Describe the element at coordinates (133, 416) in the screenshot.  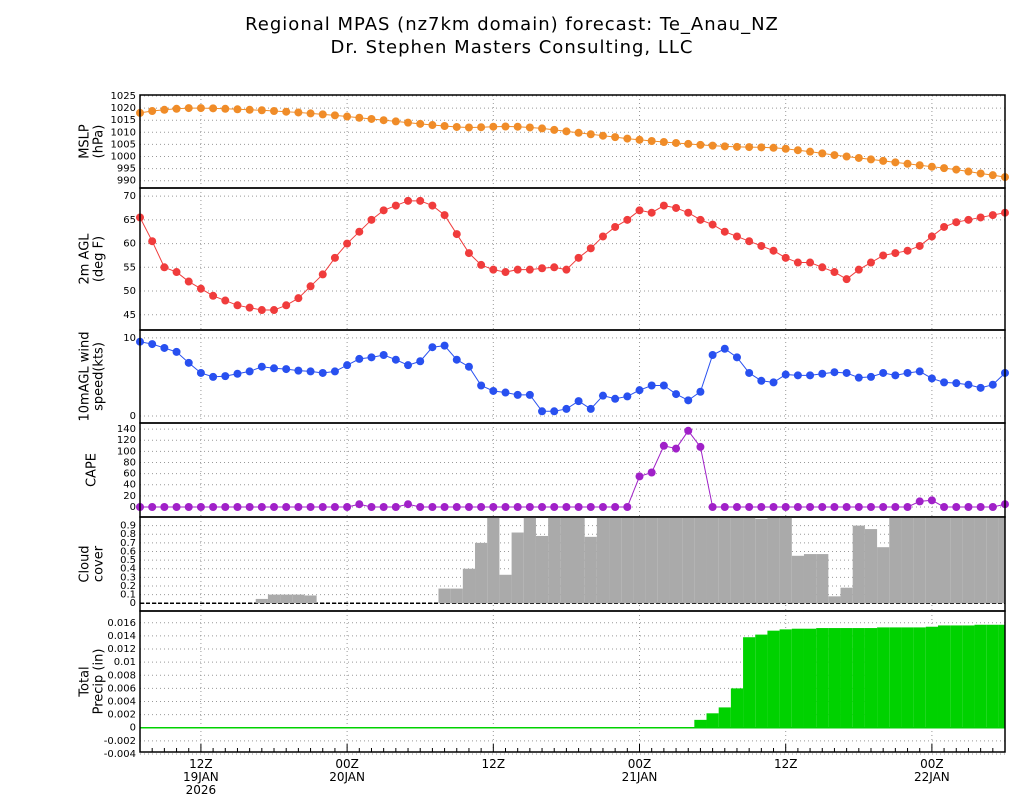
I see `y-tick-label: 0` at that location.